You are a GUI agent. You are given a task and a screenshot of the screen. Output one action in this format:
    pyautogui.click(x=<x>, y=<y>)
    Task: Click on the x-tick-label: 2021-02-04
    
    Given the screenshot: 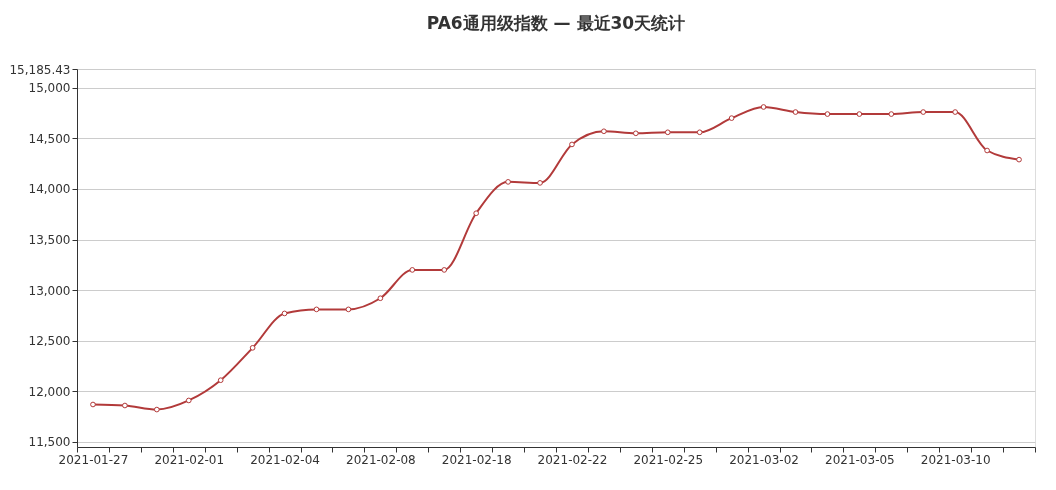 What is the action you would take?
    pyautogui.click(x=285, y=459)
    